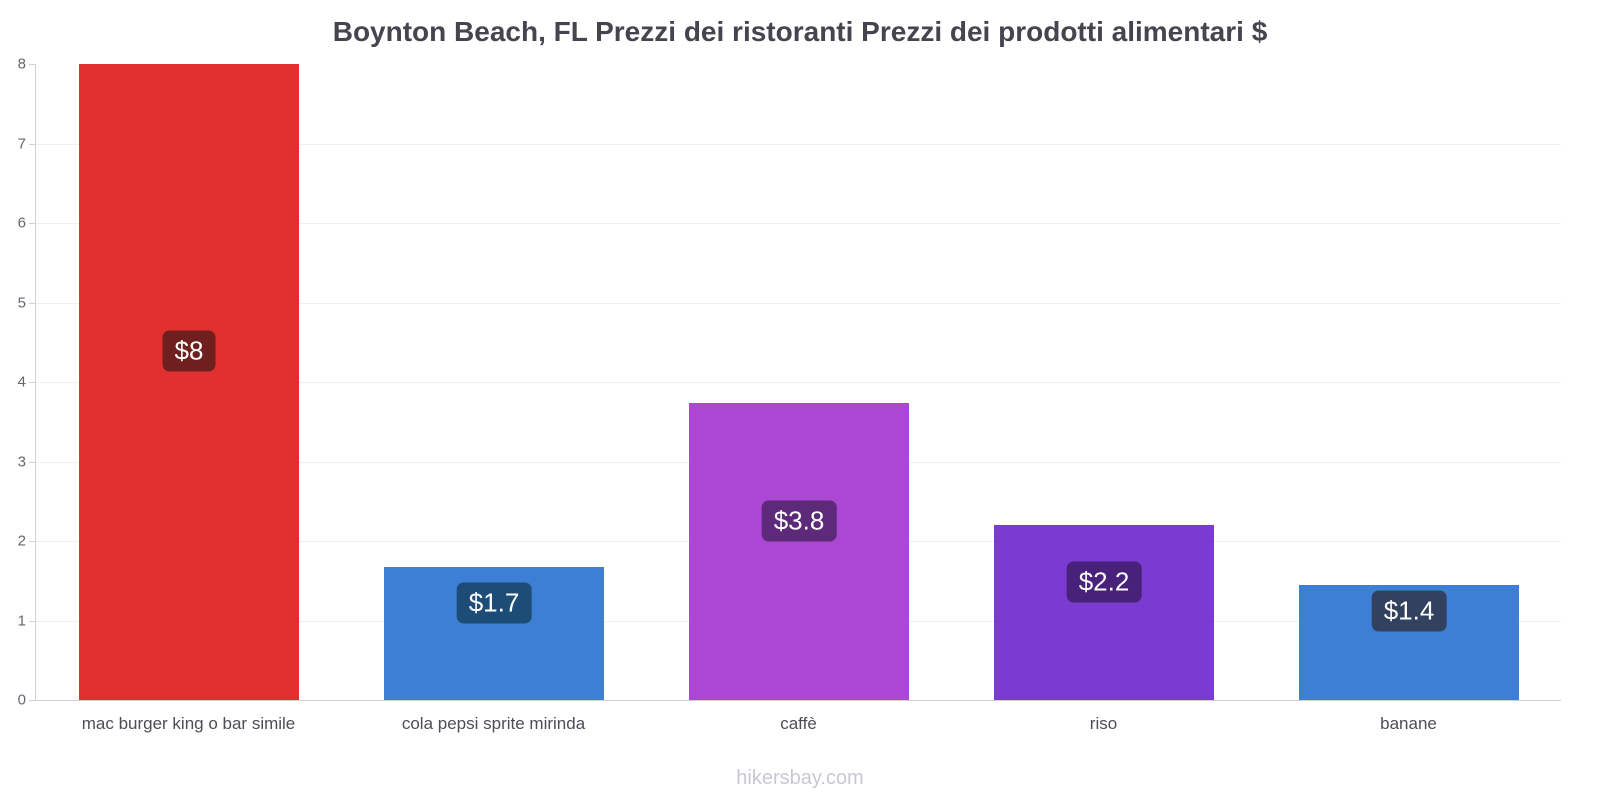 Image resolution: width=1600 pixels, height=800 pixels. Describe the element at coordinates (798, 723) in the screenshot. I see `x-axis-category-label: caffè` at that location.